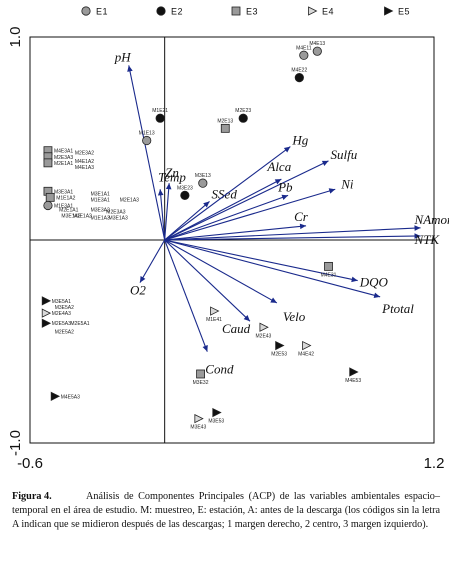 This screenshot has width=449, height=562. I want to click on point-label: M4E42, so click(306, 355).